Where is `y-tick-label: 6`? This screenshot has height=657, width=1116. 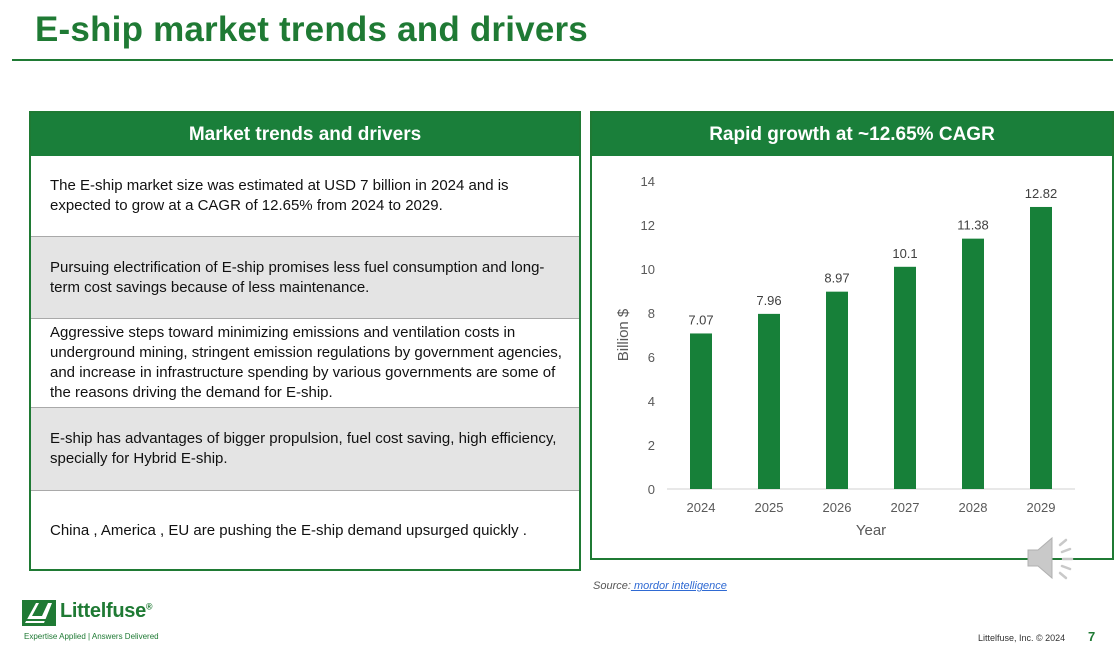 y-tick-label: 6 is located at coordinates (651, 357).